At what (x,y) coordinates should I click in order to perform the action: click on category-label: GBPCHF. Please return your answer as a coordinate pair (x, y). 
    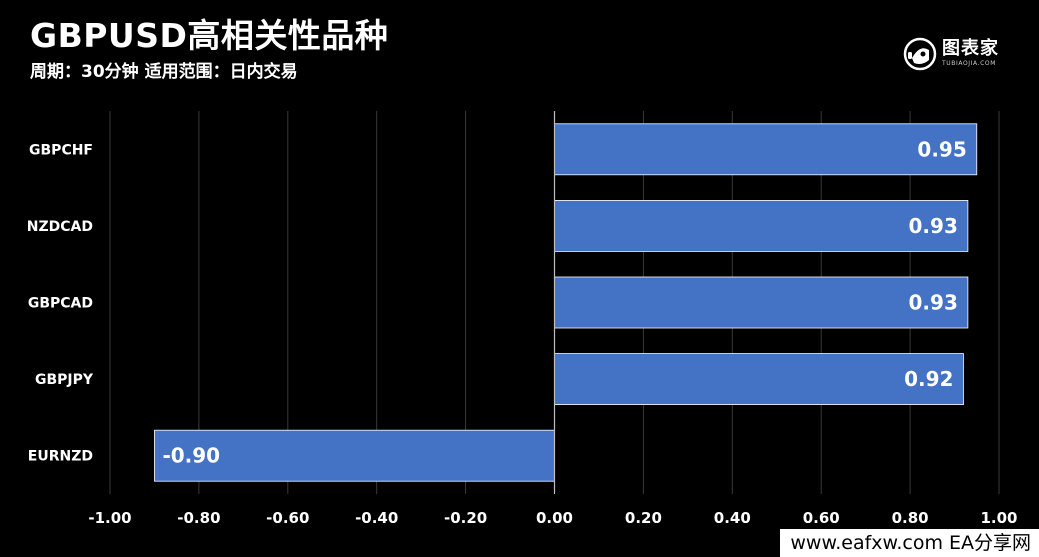
    Looking at the image, I should click on (61, 150).